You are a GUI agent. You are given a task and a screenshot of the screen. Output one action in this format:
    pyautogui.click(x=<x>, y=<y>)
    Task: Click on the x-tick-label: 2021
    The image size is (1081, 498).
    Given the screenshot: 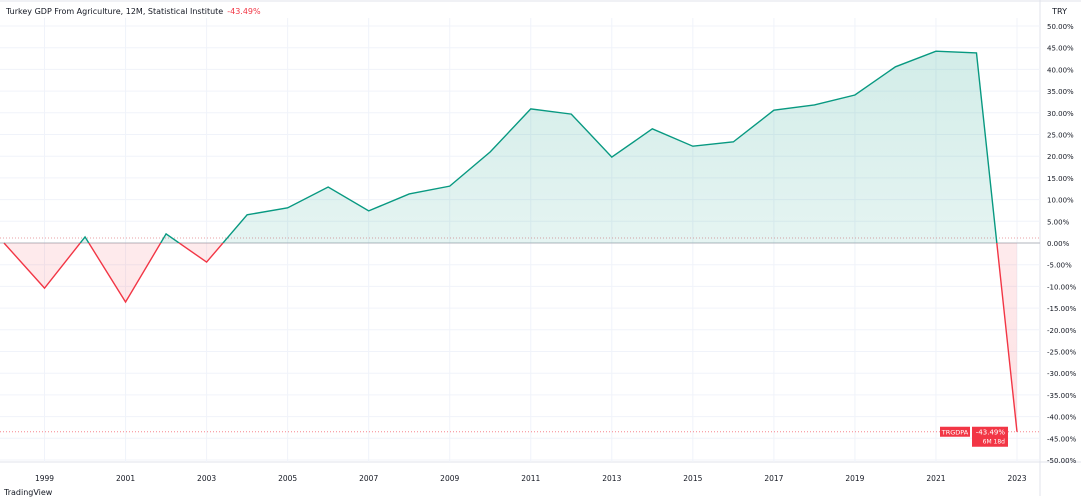 What is the action you would take?
    pyautogui.click(x=935, y=478)
    